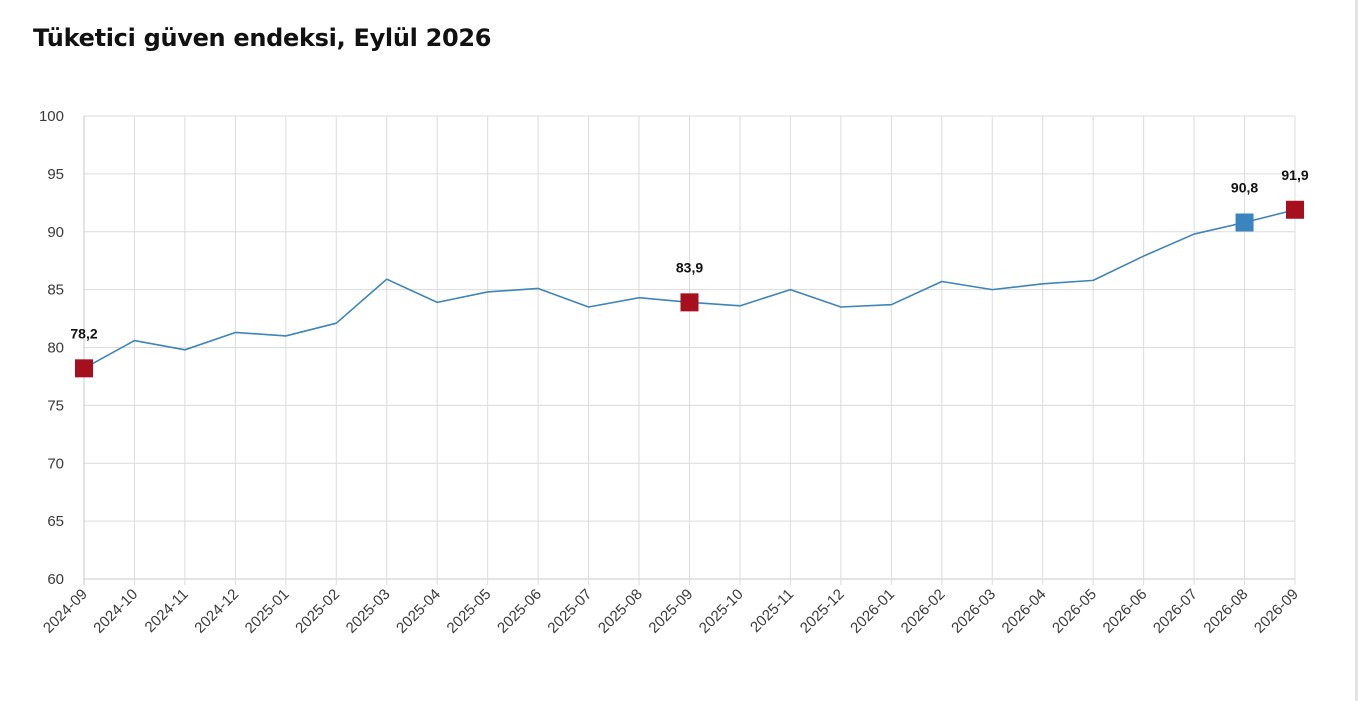 Image resolution: width=1358 pixels, height=701 pixels. What do you see at coordinates (772, 611) in the screenshot?
I see `x-tick-label: 2025-11` at bounding box center [772, 611].